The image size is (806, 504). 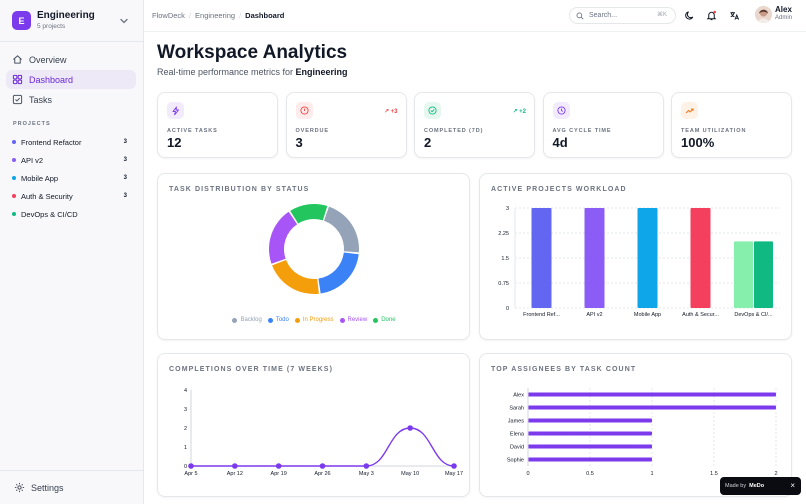 What do you see at coordinates (516, 422) in the screenshot?
I see `y-tick-label: James` at bounding box center [516, 422].